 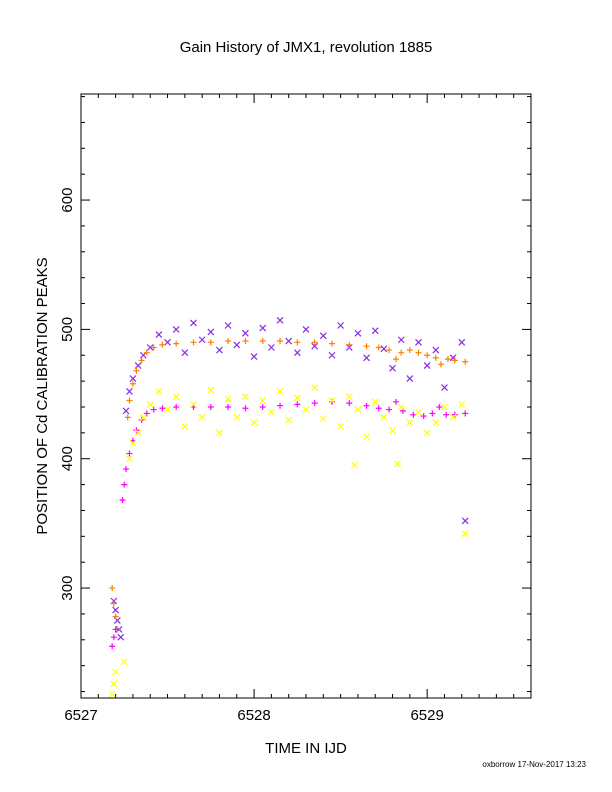 What do you see at coordinates (67, 588) in the screenshot?
I see `y-tick-label: 300` at bounding box center [67, 588].